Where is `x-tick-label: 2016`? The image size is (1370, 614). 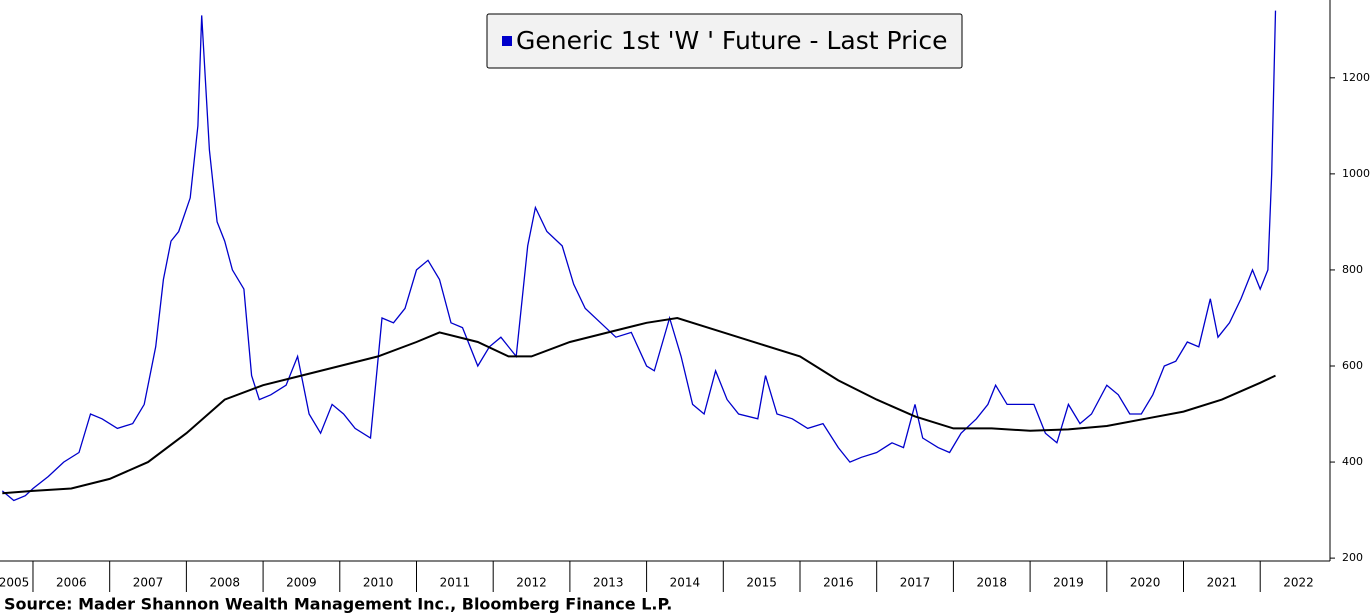 x-tick-label: 2016 is located at coordinates (838, 583).